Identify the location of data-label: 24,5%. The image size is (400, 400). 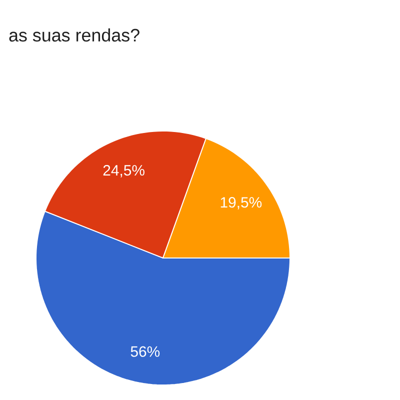
(123, 171).